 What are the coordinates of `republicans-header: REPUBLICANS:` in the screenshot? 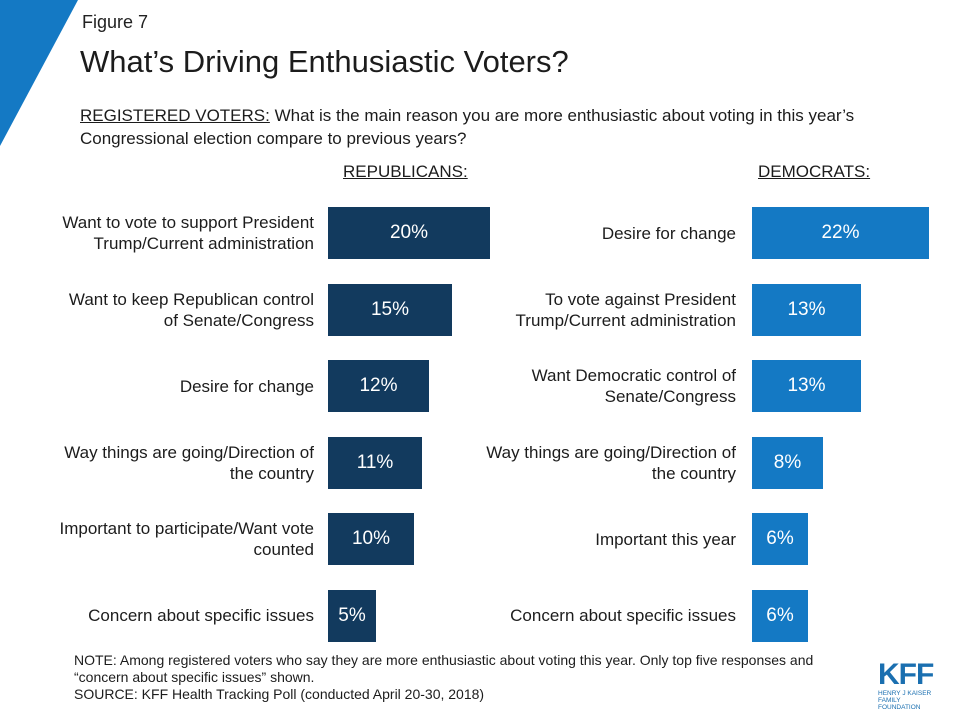 It's located at (405, 171).